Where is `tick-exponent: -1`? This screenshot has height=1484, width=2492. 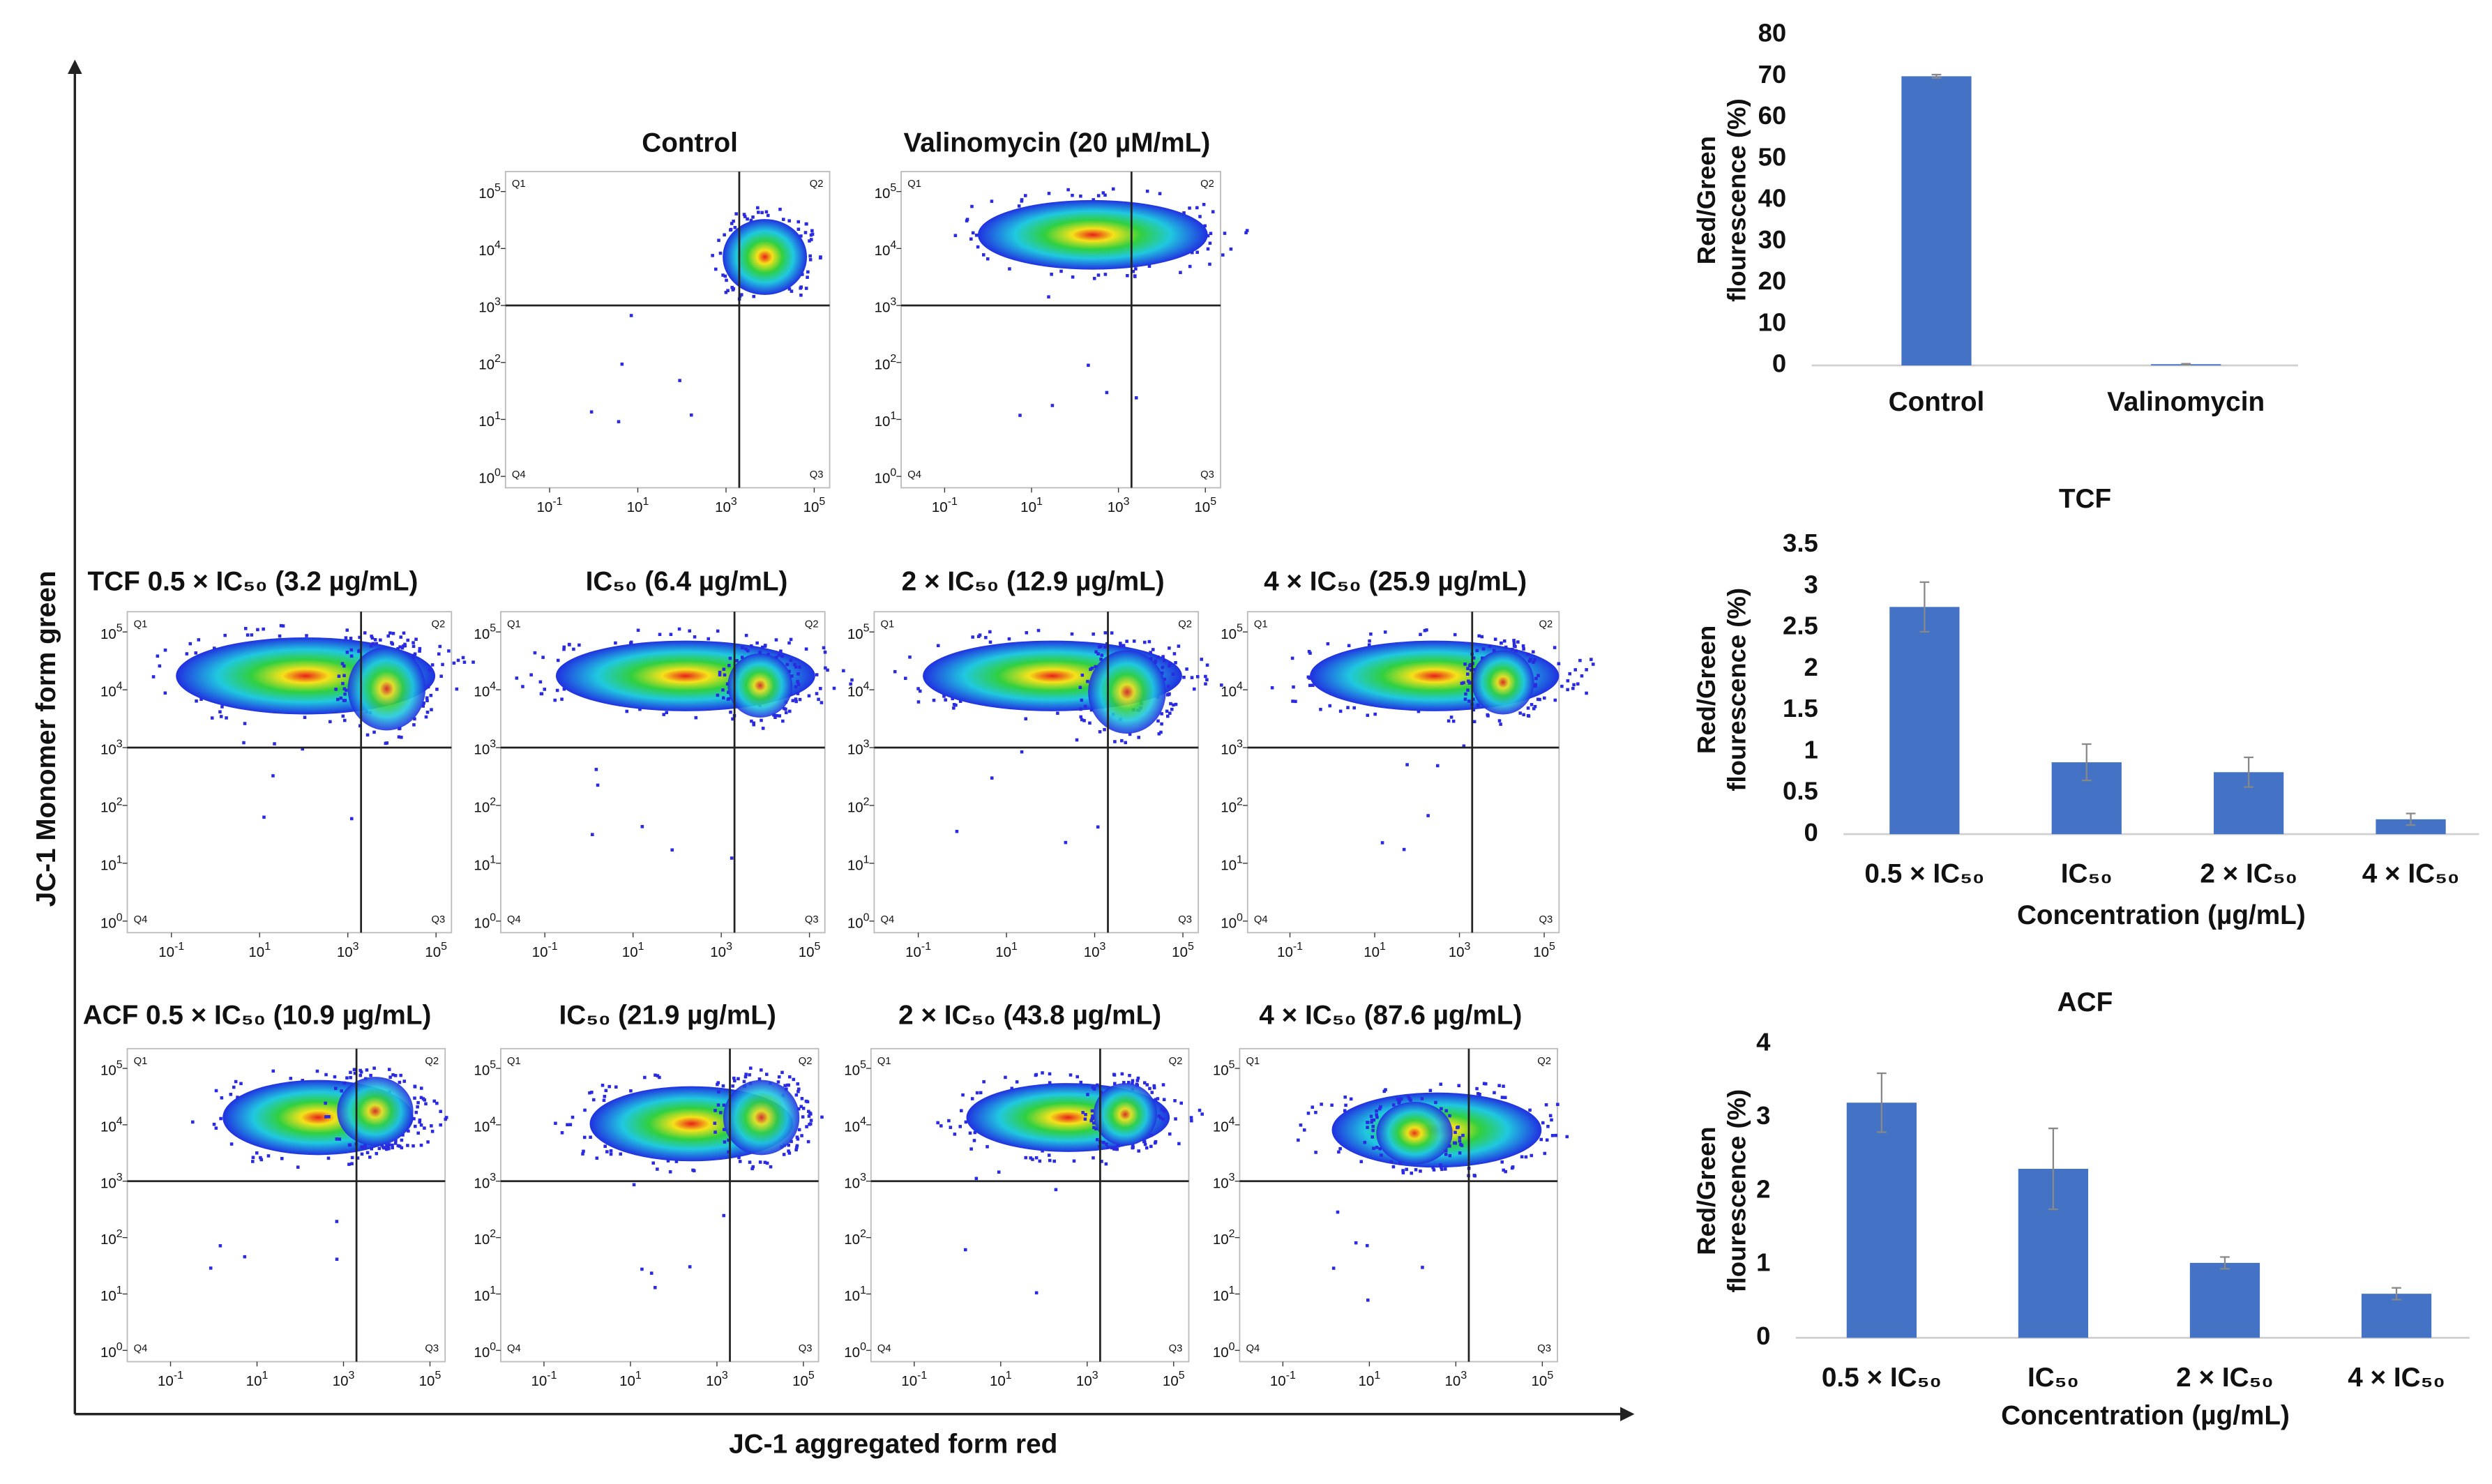 tick-exponent: -1 is located at coordinates (1298, 947).